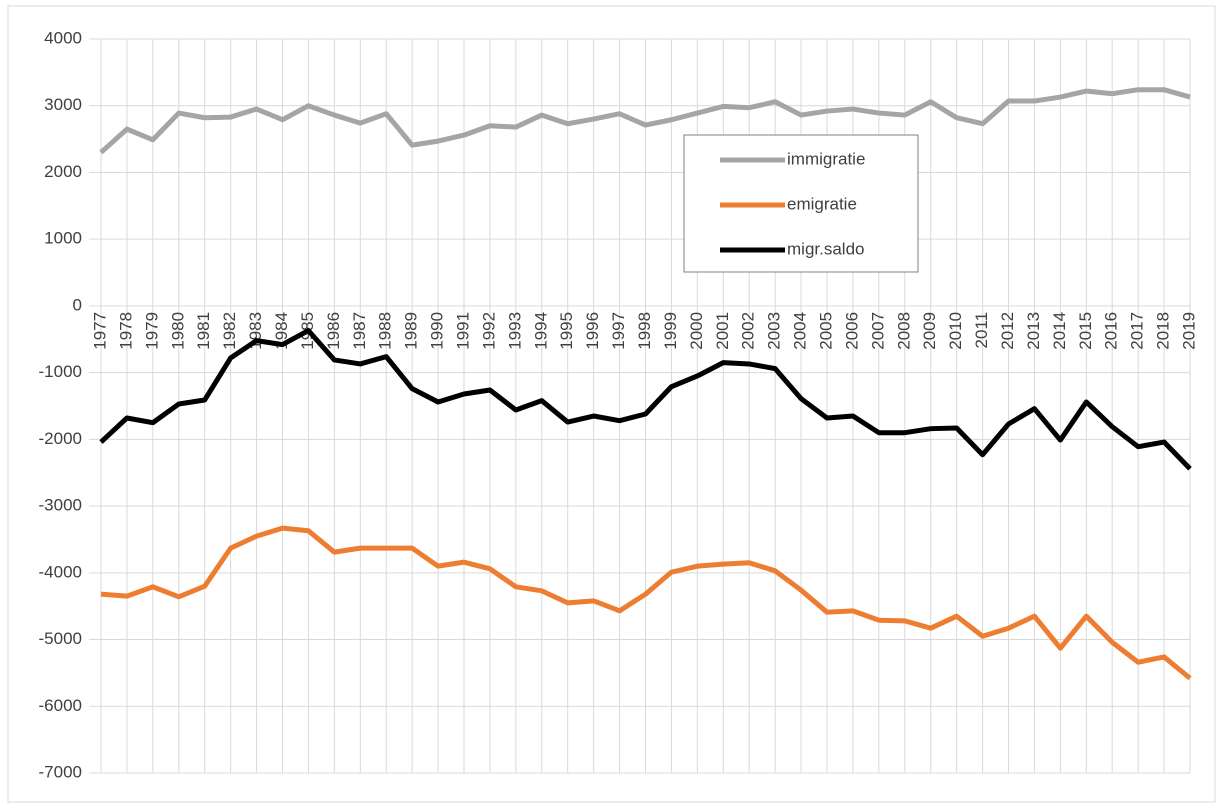 This screenshot has width=1223, height=810. Describe the element at coordinates (1059, 331) in the screenshot. I see `x-tick-label: 2014` at that location.